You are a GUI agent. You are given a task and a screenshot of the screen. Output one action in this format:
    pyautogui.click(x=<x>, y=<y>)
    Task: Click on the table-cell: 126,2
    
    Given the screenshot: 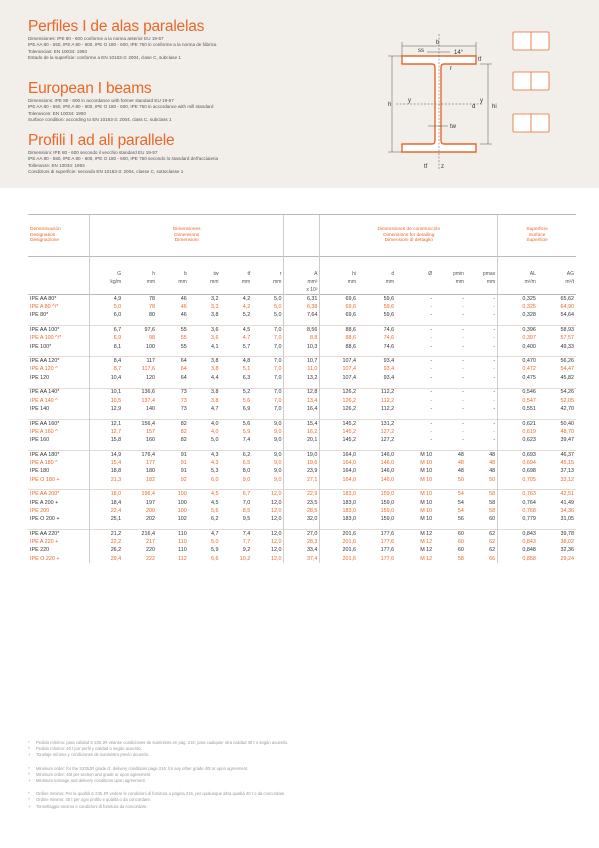 What is the action you would take?
    pyautogui.click(x=339, y=392)
    